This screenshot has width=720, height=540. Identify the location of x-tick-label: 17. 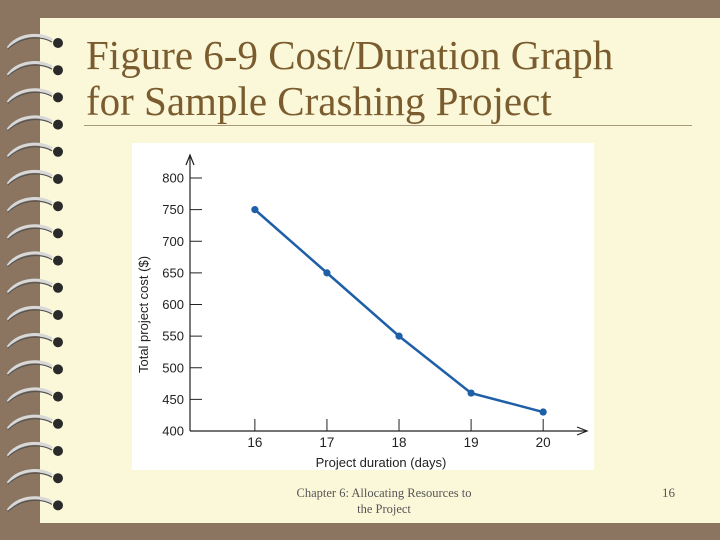
(326, 442).